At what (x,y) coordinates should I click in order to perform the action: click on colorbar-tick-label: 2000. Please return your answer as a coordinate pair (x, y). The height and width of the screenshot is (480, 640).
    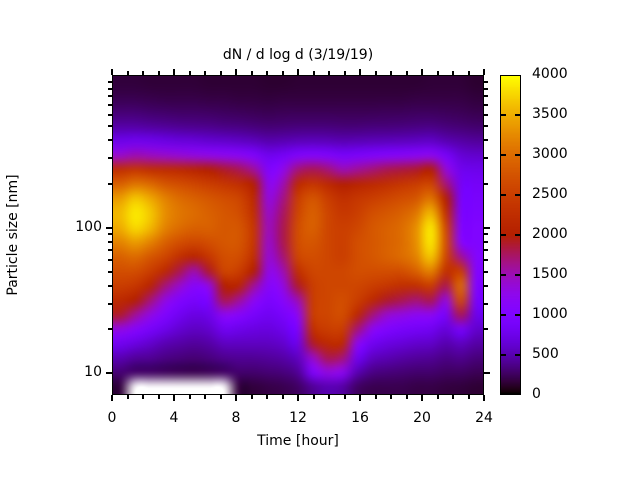
    Looking at the image, I should click on (550, 234).